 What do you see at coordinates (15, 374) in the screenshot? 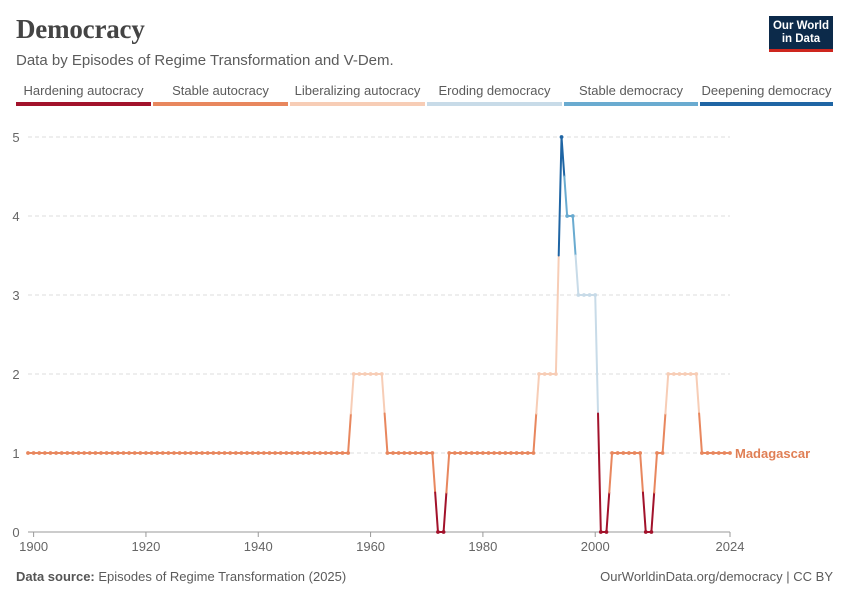
I see `y-tick-label: 2` at bounding box center [15, 374].